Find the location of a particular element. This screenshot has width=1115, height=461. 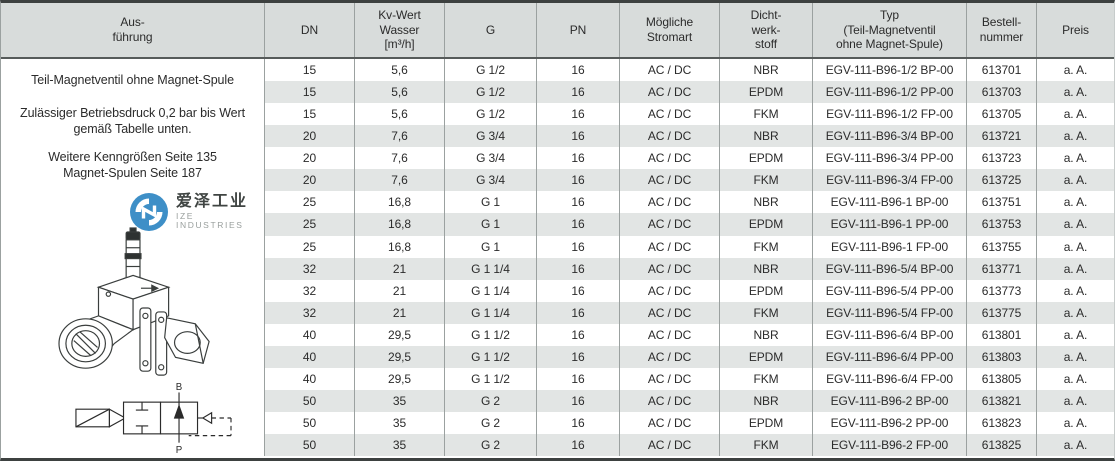

cell-typ: EGV-111-B96-3/4 PP-00 is located at coordinates (890, 158).